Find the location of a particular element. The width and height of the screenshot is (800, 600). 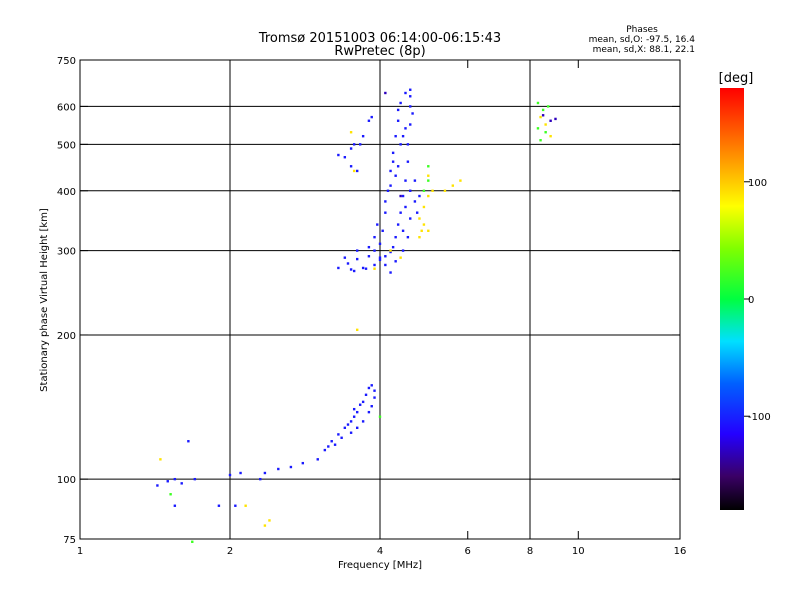

x-tick-label: 4 is located at coordinates (380, 551).